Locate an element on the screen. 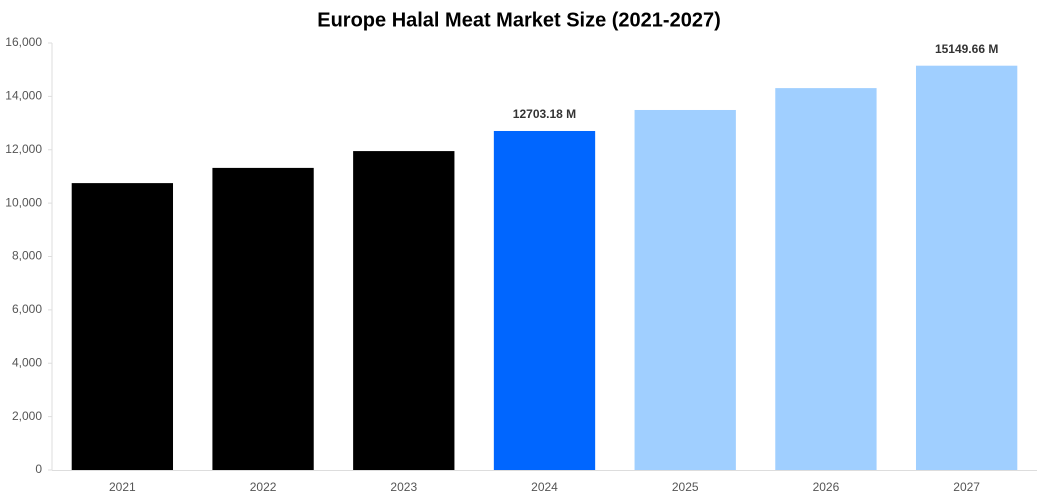 Image resolution: width=1039 pixels, height=500 pixels. y-tick-label: 6,000 is located at coordinates (27, 309).